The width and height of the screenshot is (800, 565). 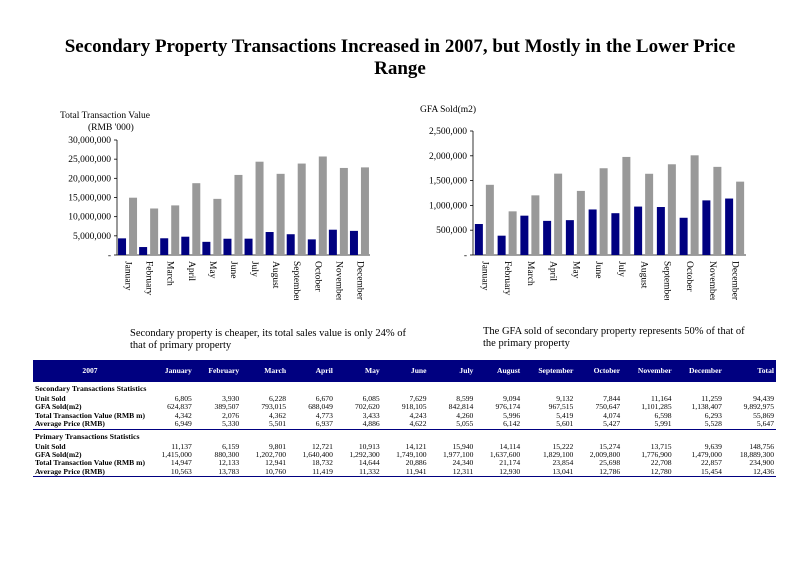 I want to click on table-cell: 1,829,100, so click(x=558, y=455).